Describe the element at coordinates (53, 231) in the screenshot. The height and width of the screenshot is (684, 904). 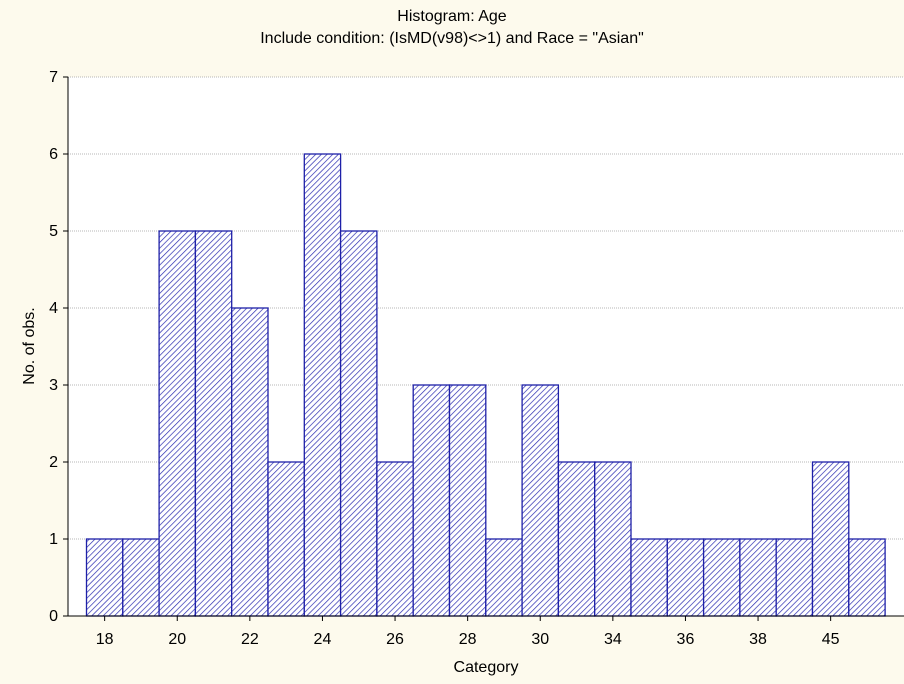
I see `y-tick-label: 5` at that location.